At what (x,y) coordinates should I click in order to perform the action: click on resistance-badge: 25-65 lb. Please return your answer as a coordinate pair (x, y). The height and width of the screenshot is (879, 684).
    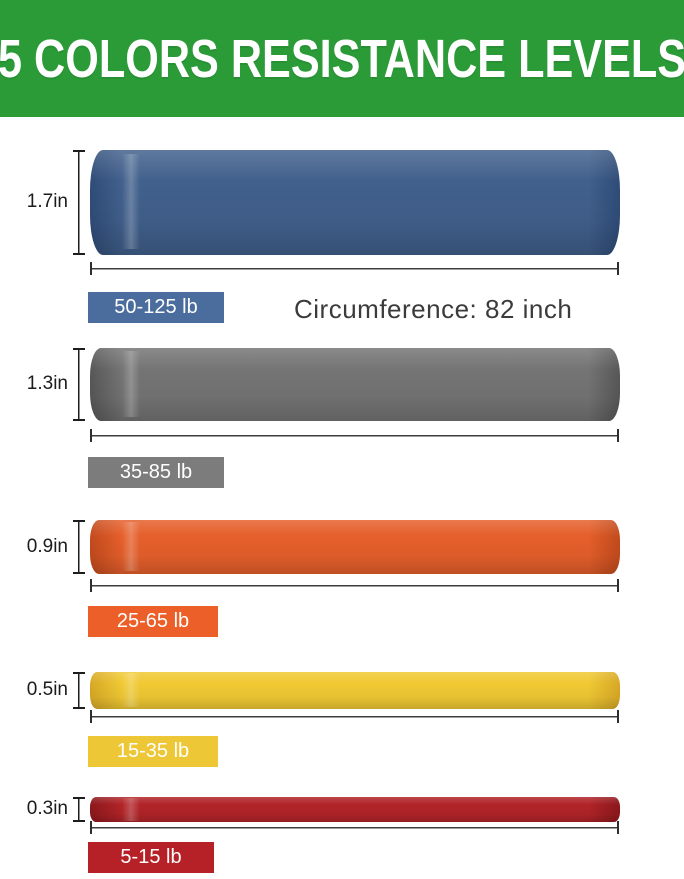
    Looking at the image, I should click on (153, 621).